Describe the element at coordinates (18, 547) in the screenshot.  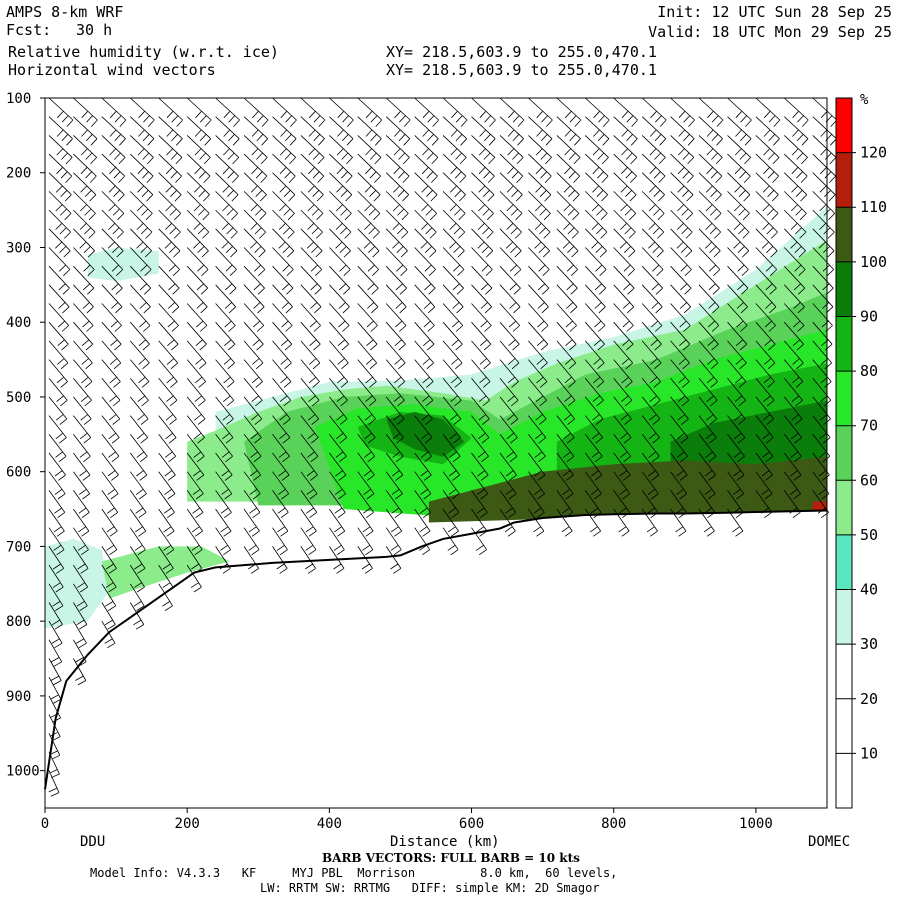
I see `y-tick-label: 700` at that location.